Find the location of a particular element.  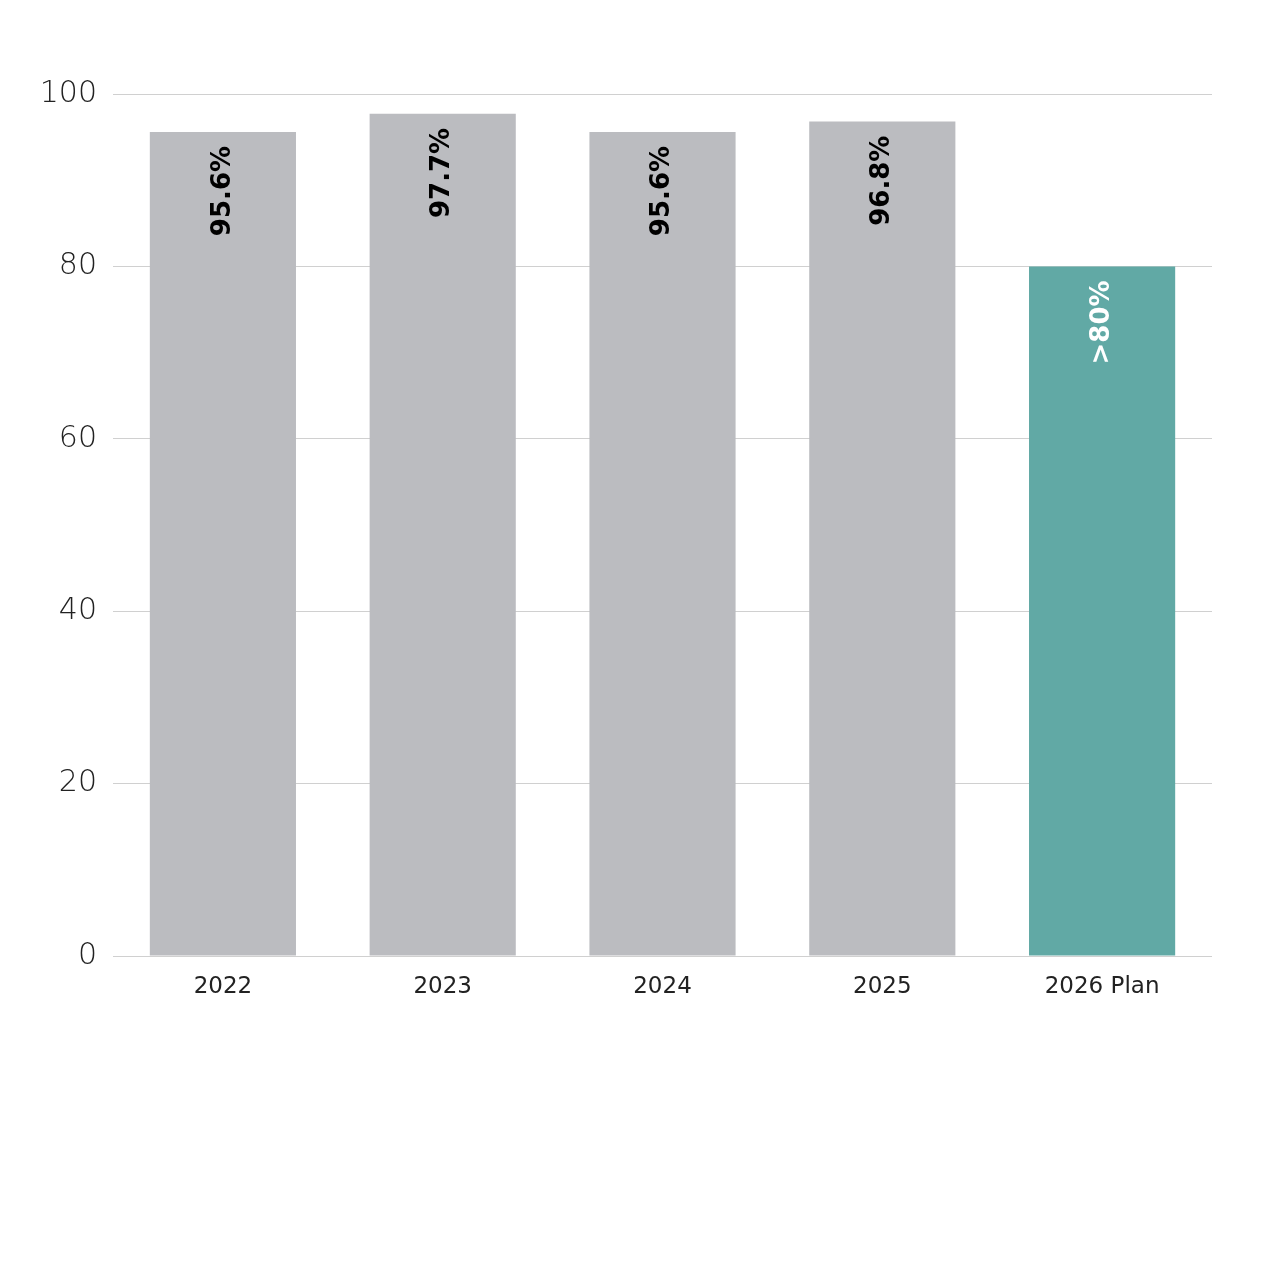

y-tick-label: 20 is located at coordinates (77, 781).